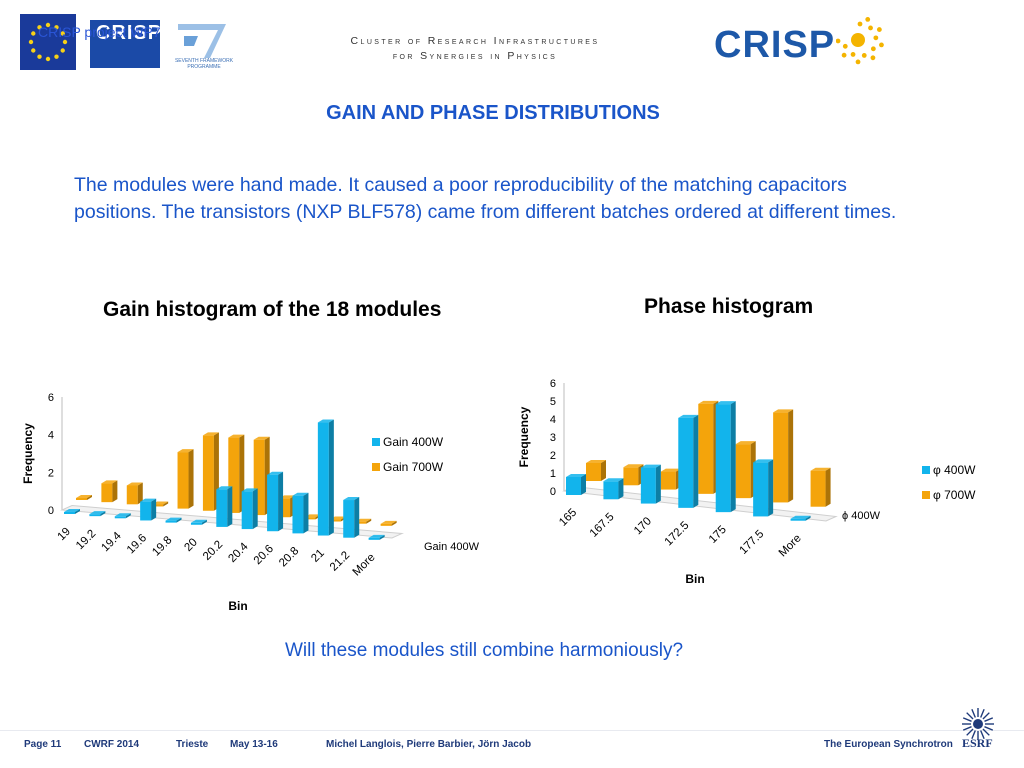 This screenshot has width=1024, height=768. What do you see at coordinates (611, 490) in the screenshot?
I see `bar-400-1-front` at bounding box center [611, 490].